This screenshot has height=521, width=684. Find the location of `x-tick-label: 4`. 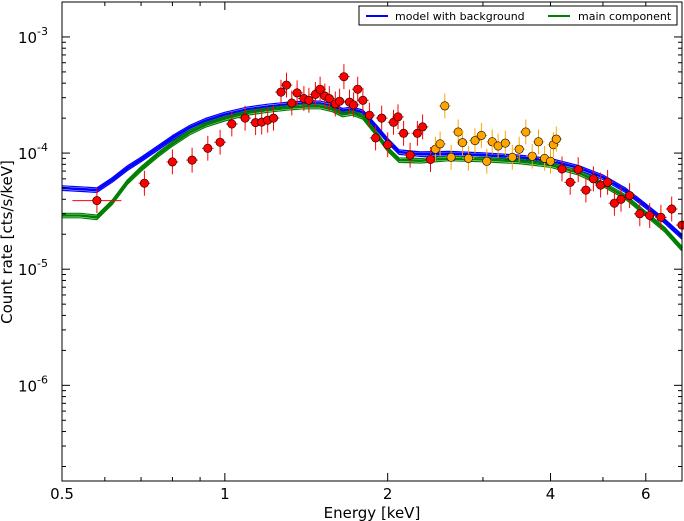

x-tick-label: 4 is located at coordinates (551, 494).